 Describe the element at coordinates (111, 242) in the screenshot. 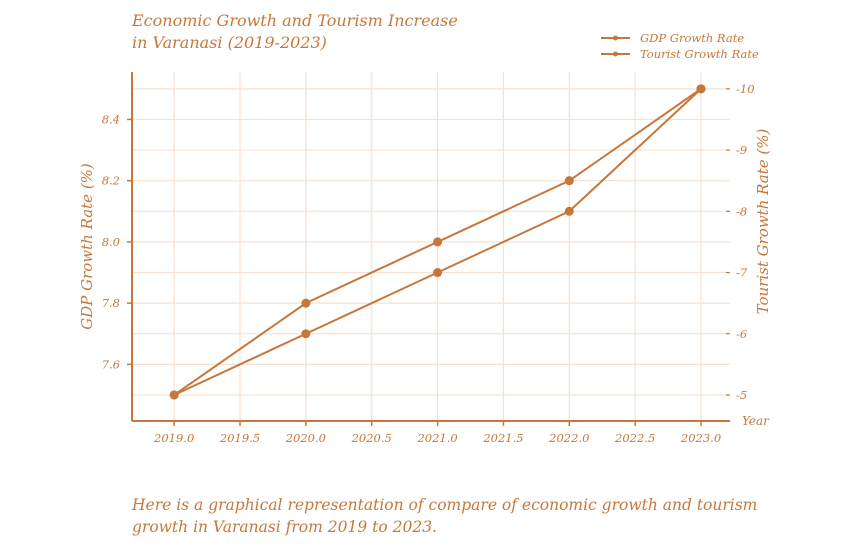

I see `y-tick-label: 8.0` at that location.